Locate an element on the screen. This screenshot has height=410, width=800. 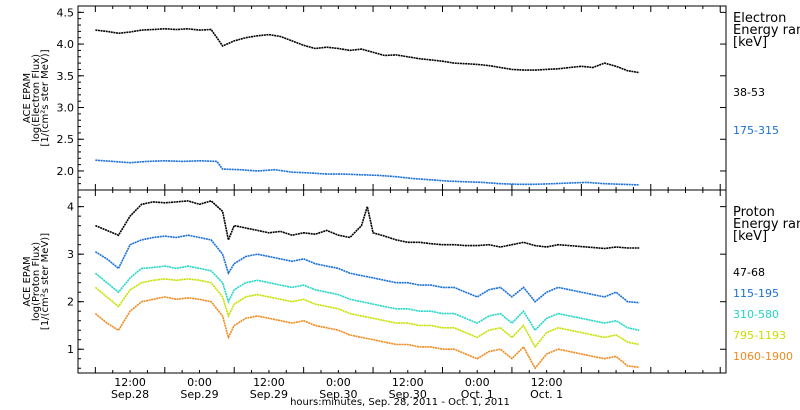
series-1060-1900 is located at coordinates (367, 333).